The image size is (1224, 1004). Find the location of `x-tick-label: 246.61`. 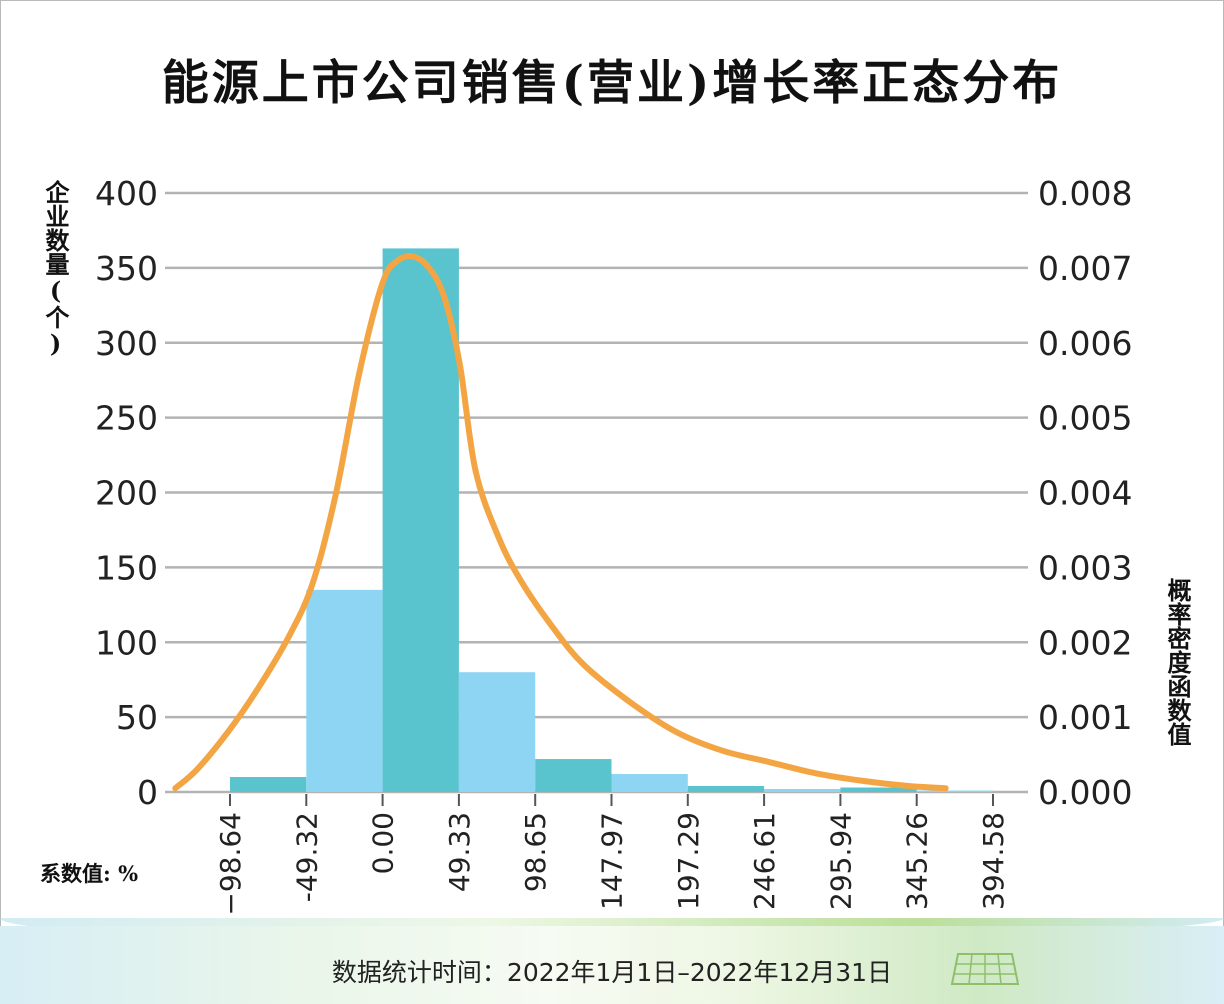

x-tick-label: 246.61 is located at coordinates (764, 861).